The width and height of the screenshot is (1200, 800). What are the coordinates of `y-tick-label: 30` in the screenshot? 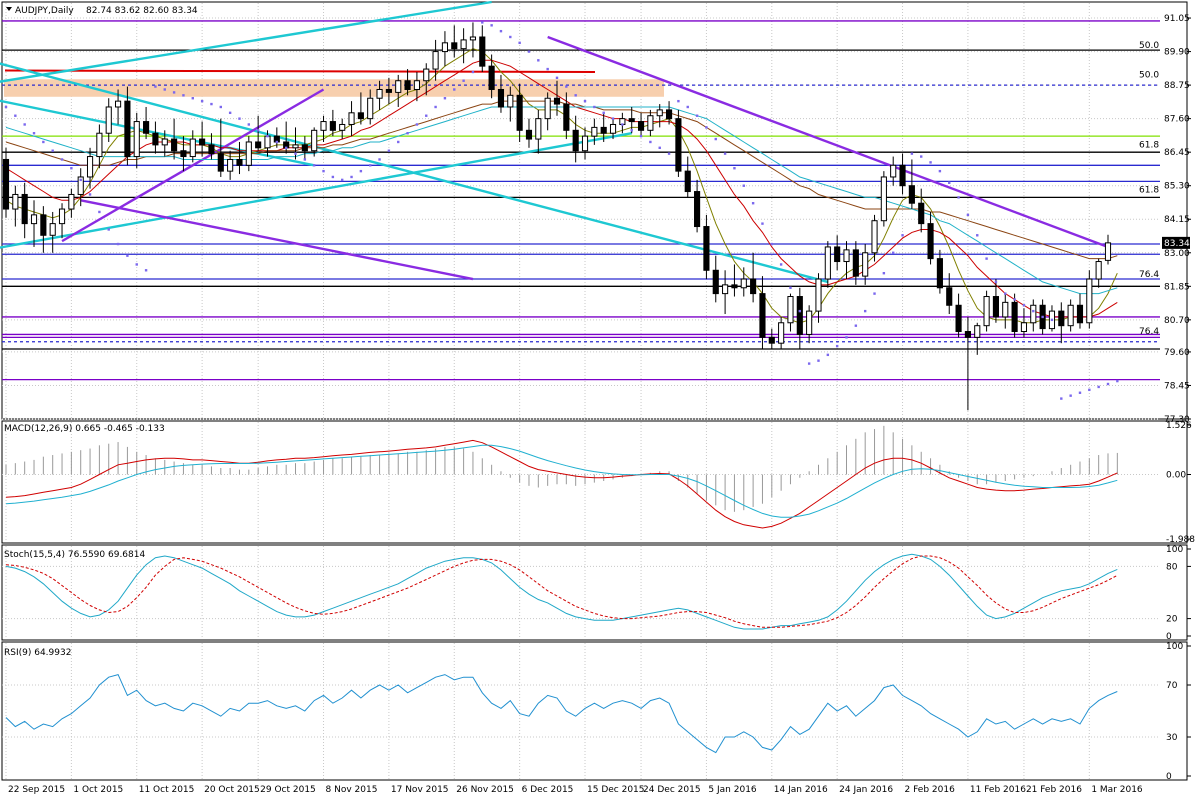 It's located at (1172, 738).